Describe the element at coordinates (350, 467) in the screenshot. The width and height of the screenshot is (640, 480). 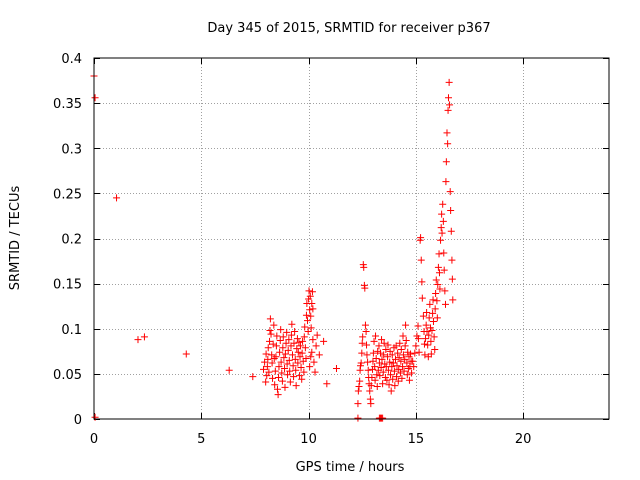
I see `x-axis-label: GPS time / hours` at that location.